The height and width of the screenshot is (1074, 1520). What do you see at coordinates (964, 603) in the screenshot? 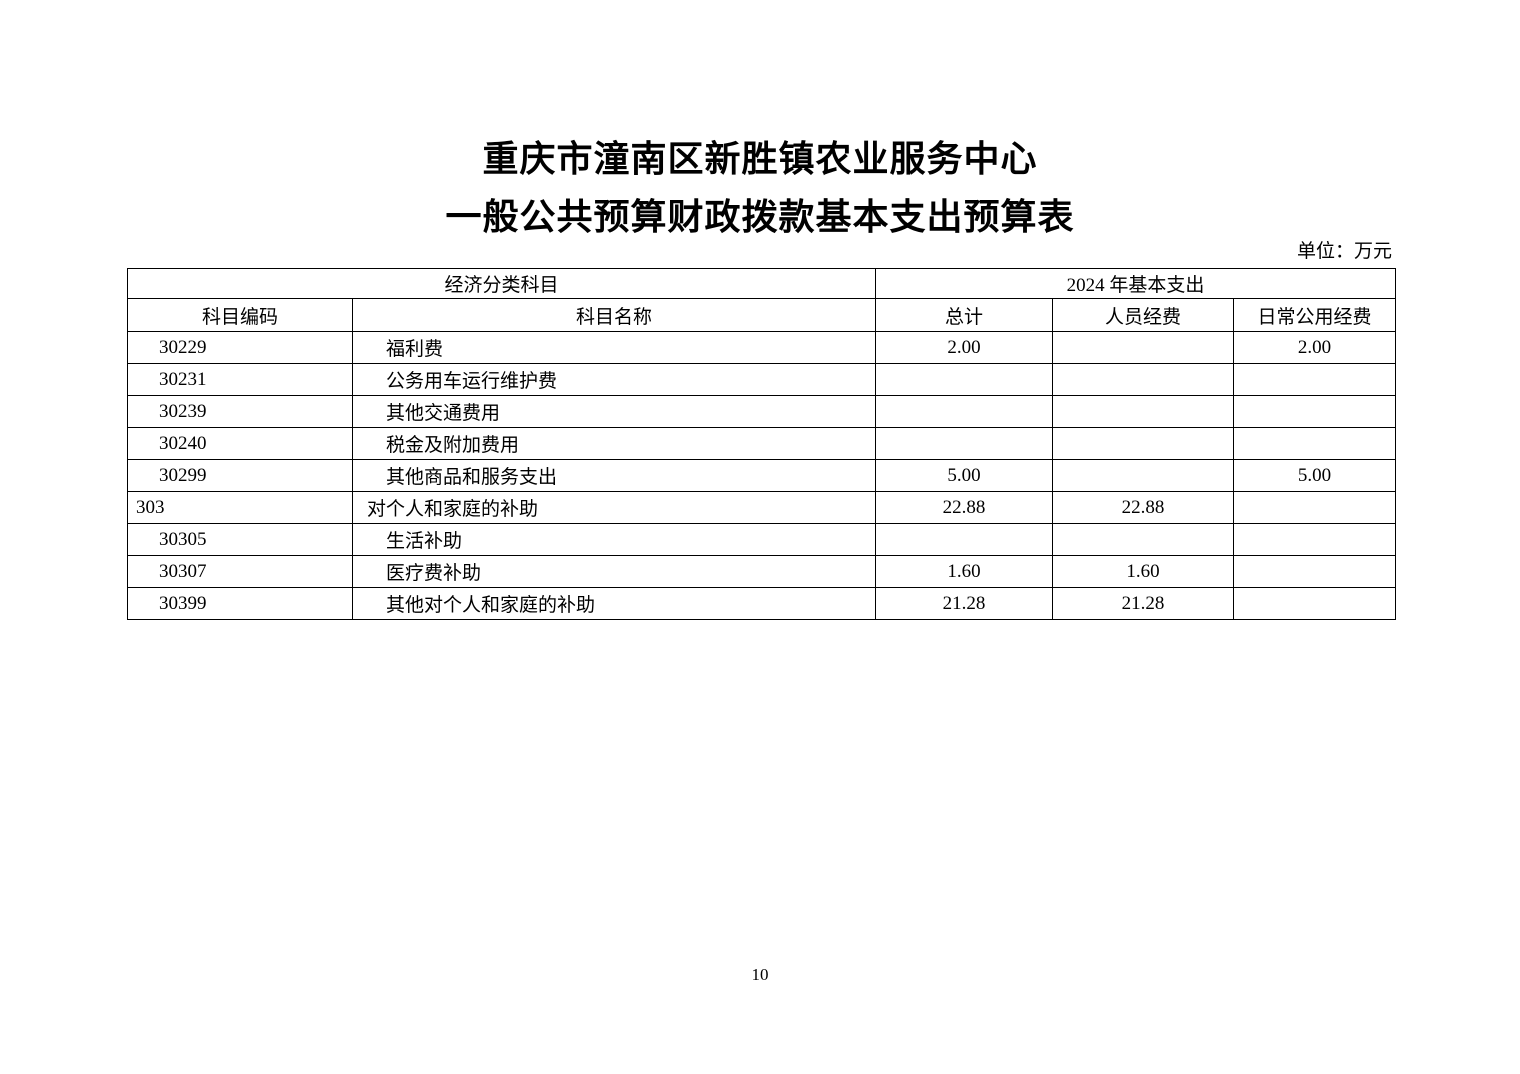
I see `total-cell: 21.28` at bounding box center [964, 603].